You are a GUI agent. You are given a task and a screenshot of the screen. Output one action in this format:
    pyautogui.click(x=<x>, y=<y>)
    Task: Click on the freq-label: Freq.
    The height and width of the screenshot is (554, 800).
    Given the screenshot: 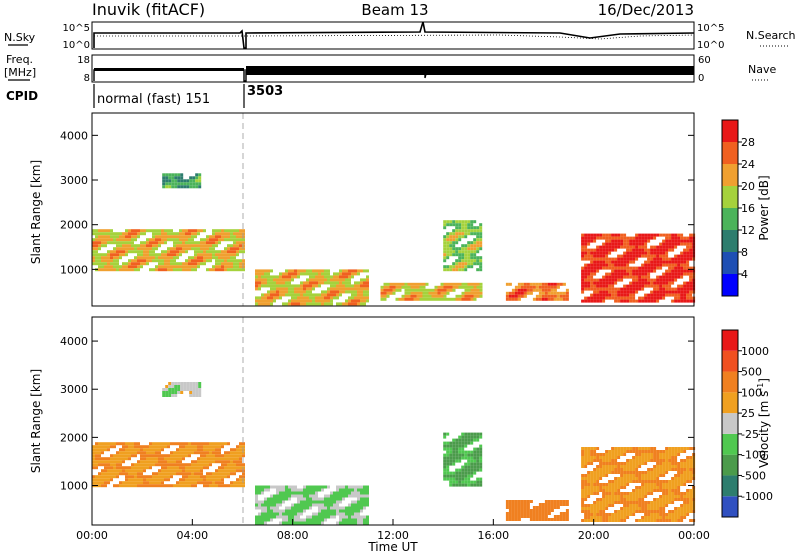 What is the action you would take?
    pyautogui.click(x=19, y=59)
    